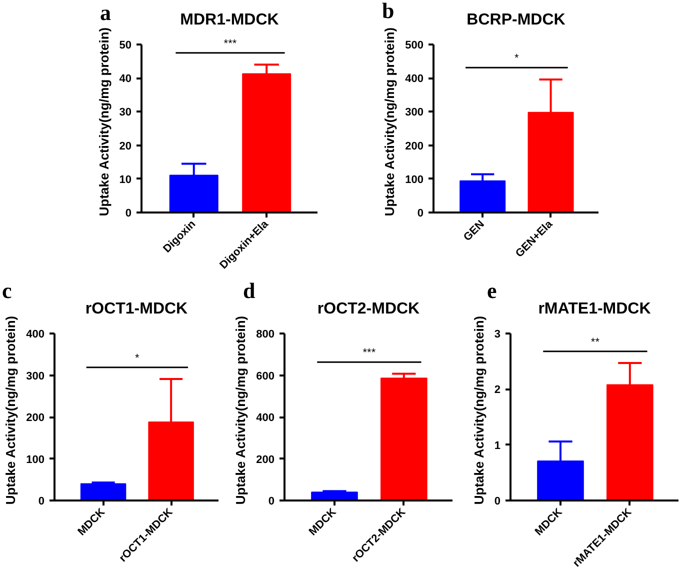  I want to click on y-tick-label: 1, so click(497, 446).